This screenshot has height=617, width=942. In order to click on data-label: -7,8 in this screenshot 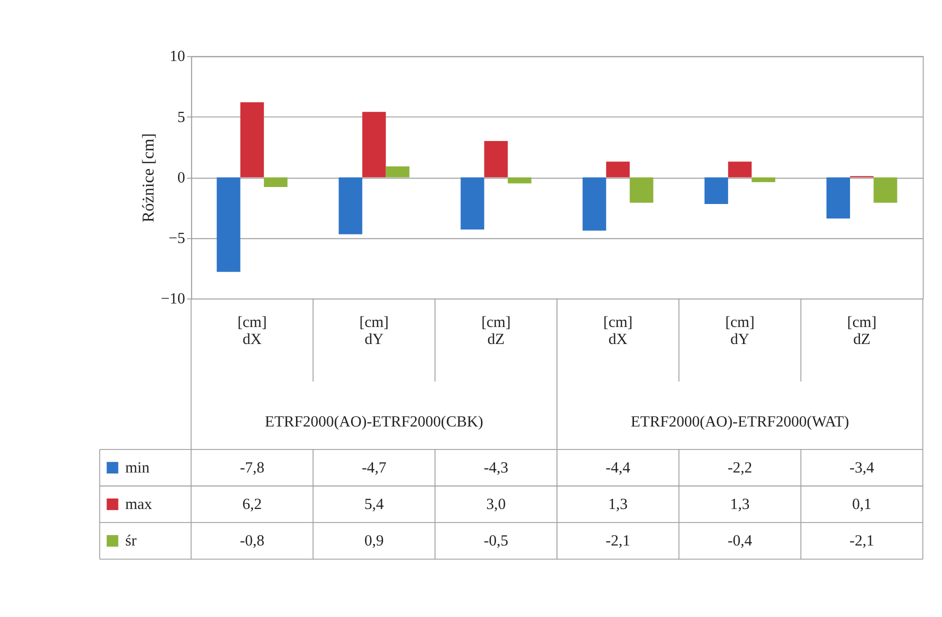, I will do `click(252, 467)`.